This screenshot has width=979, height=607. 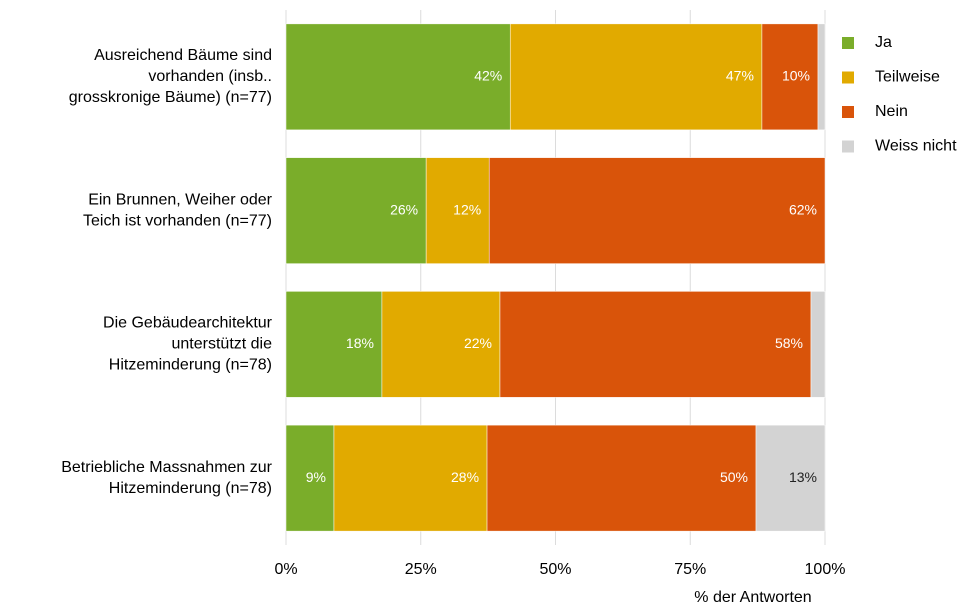 I want to click on data-label: 50%, so click(x=734, y=477).